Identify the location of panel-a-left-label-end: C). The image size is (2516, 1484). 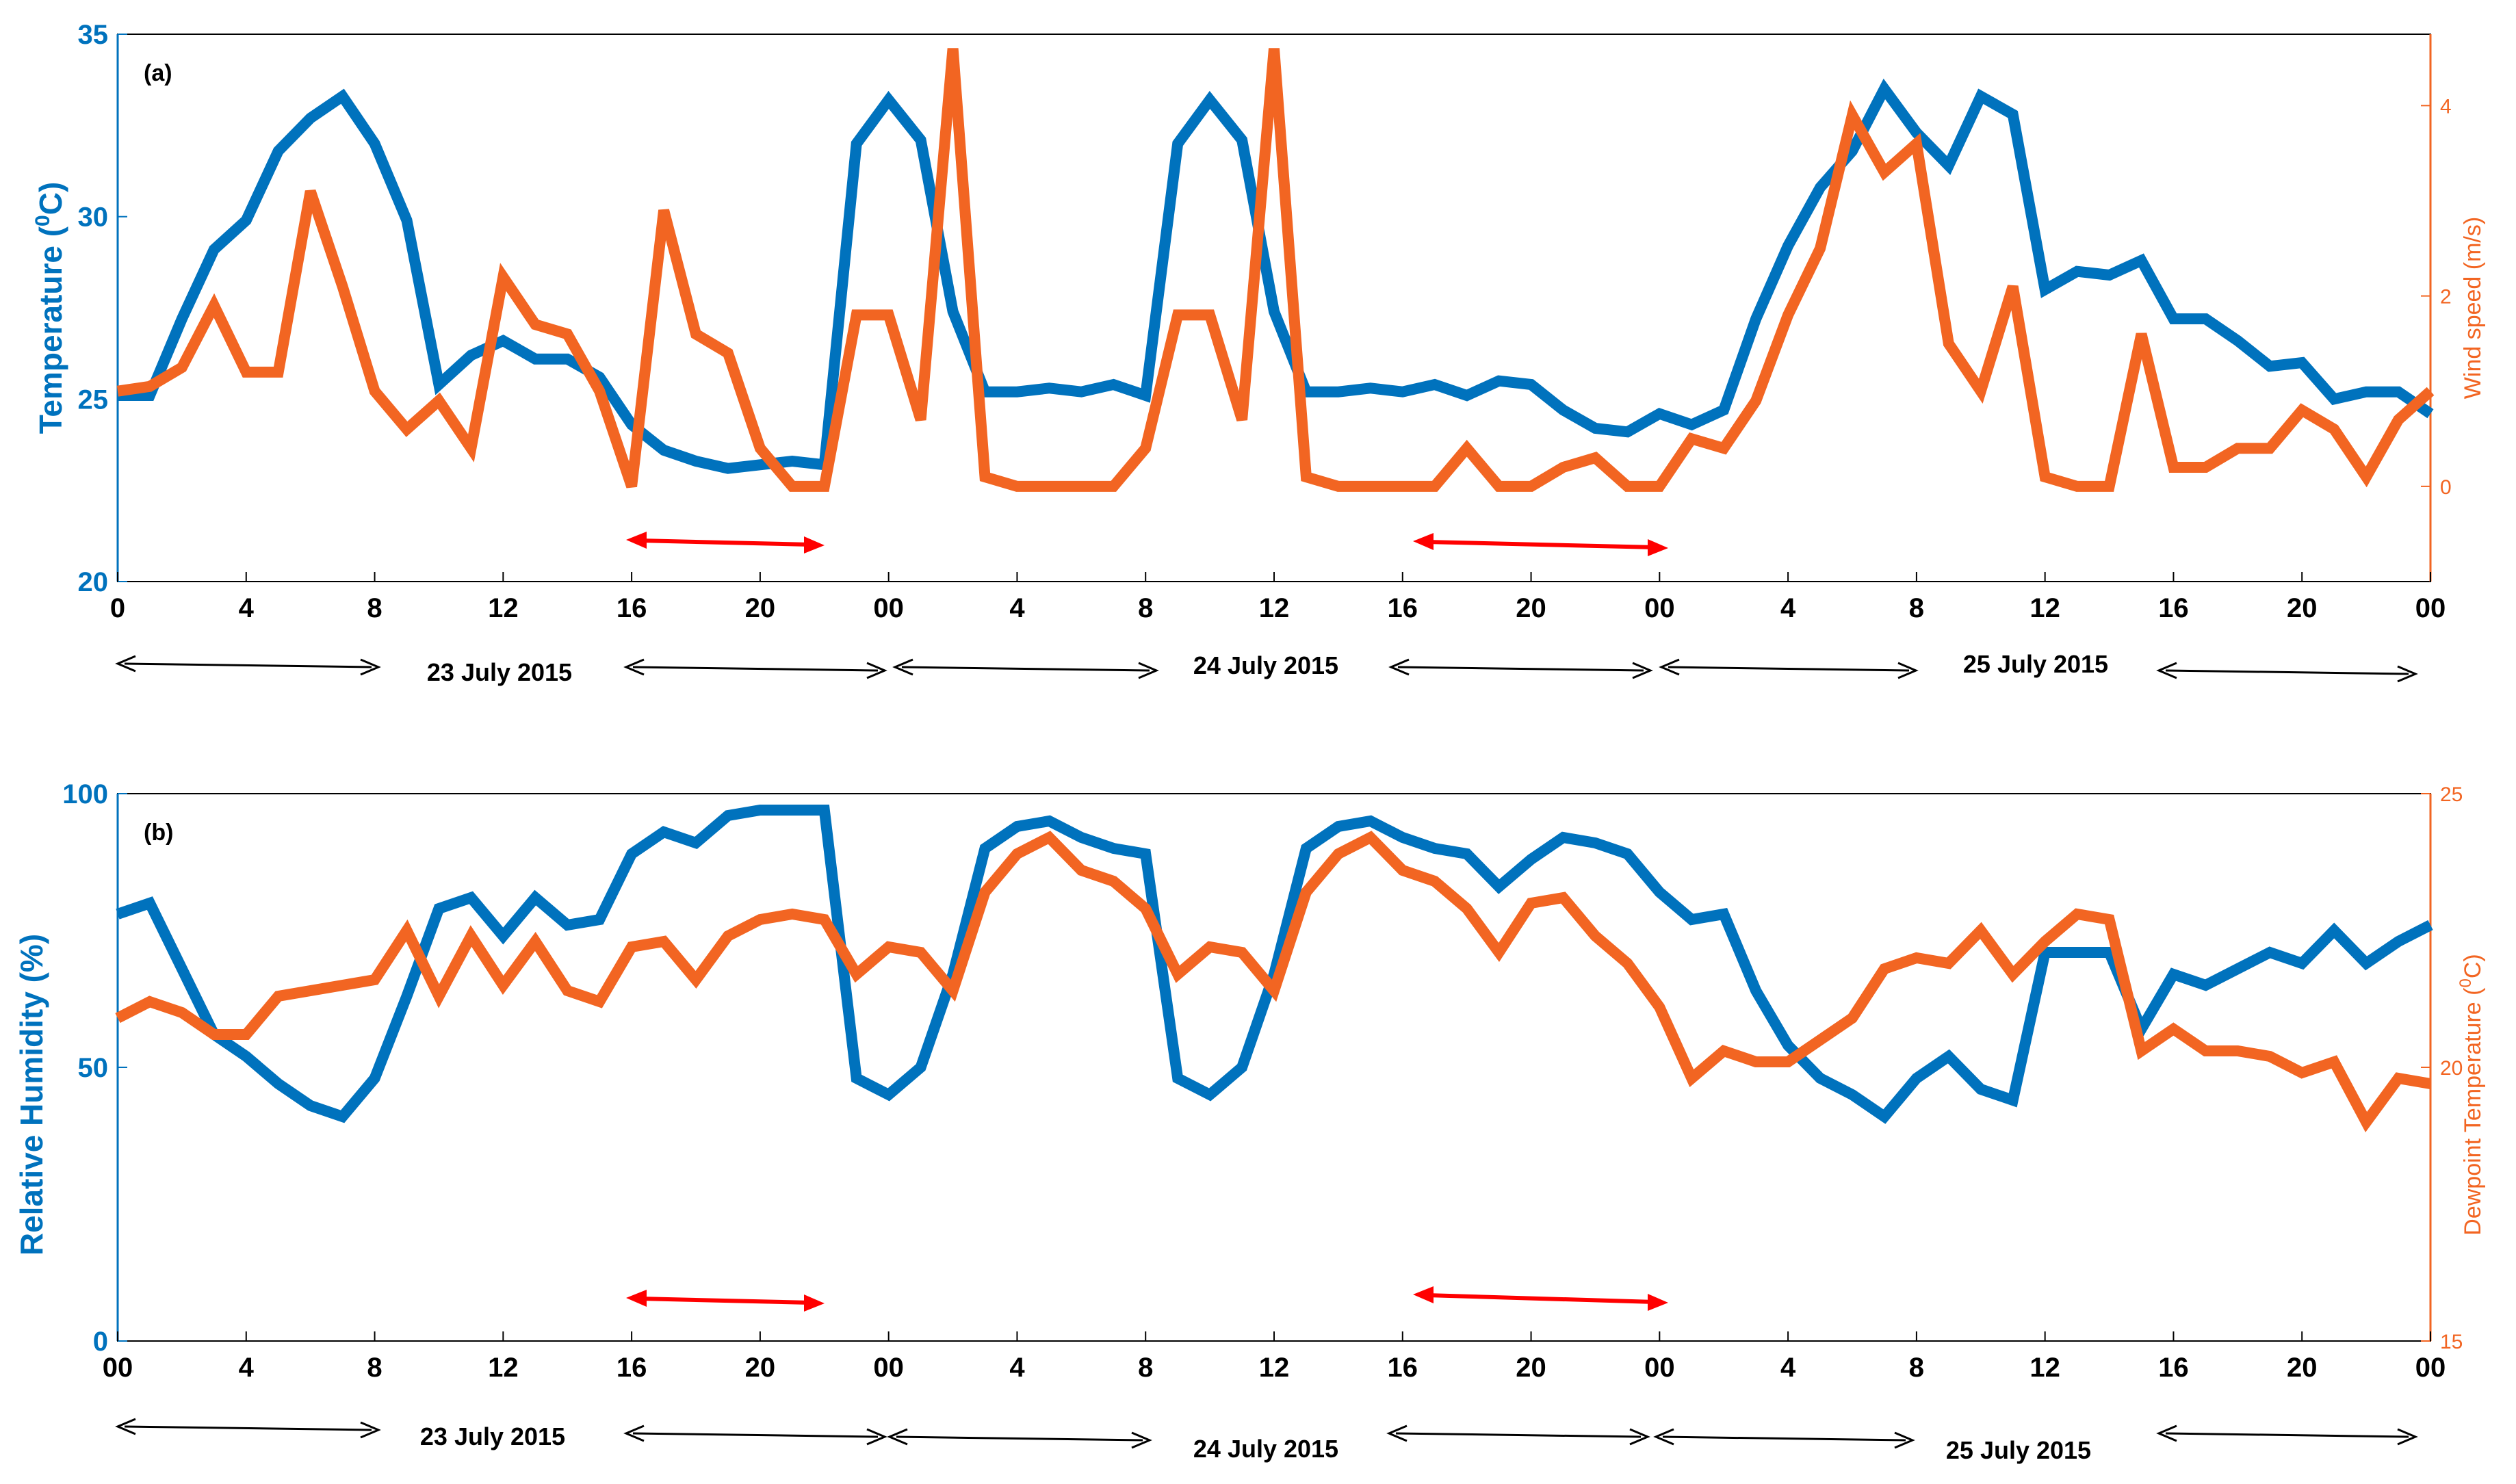
(50, 199).